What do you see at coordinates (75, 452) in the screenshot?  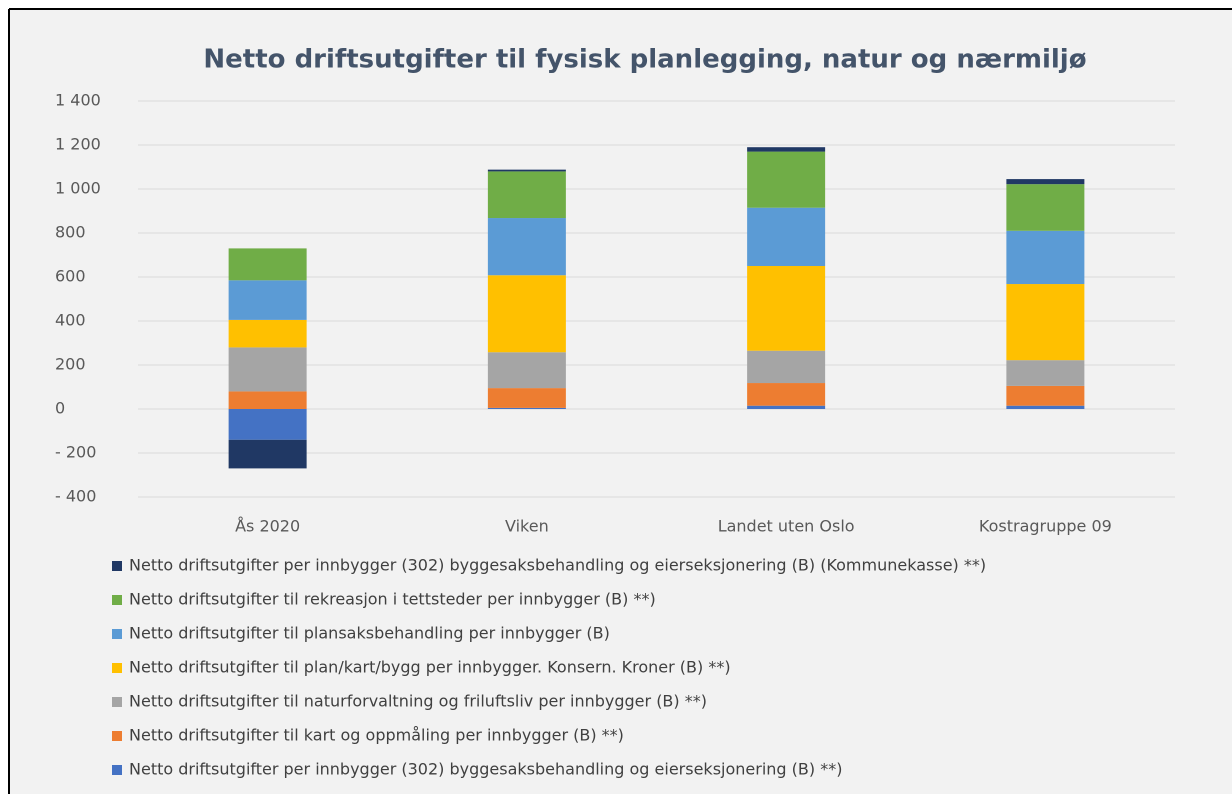 I see `y-tick-label: - 200` at bounding box center [75, 452].